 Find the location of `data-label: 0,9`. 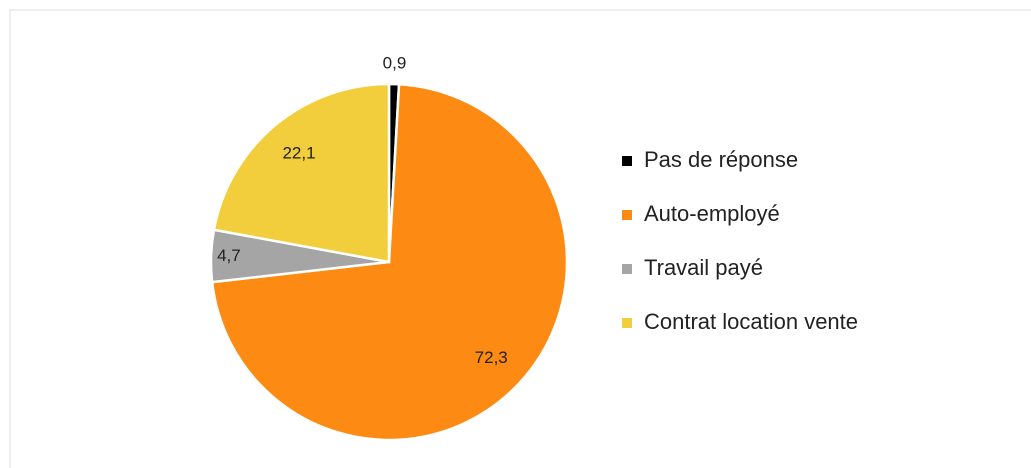

data-label: 0,9 is located at coordinates (395, 63).